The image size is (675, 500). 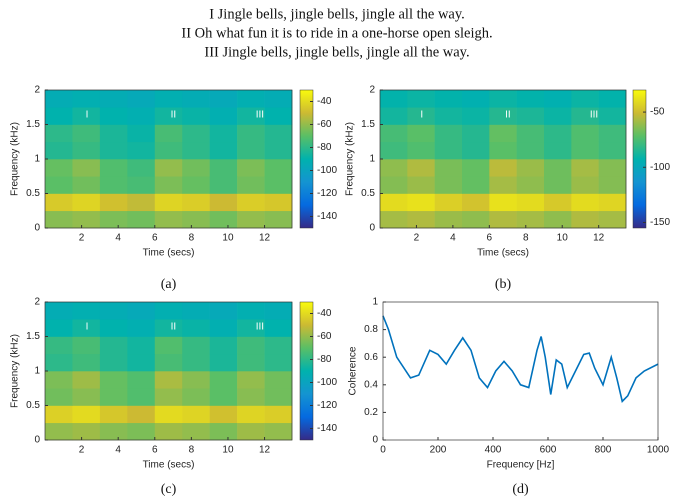 I want to click on x-tick-label: 2, so click(x=417, y=238).